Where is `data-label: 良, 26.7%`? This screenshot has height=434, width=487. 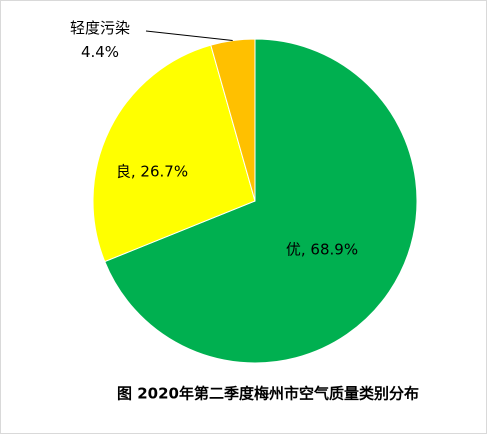
data-label: 良, 26.7% is located at coordinates (152, 172).